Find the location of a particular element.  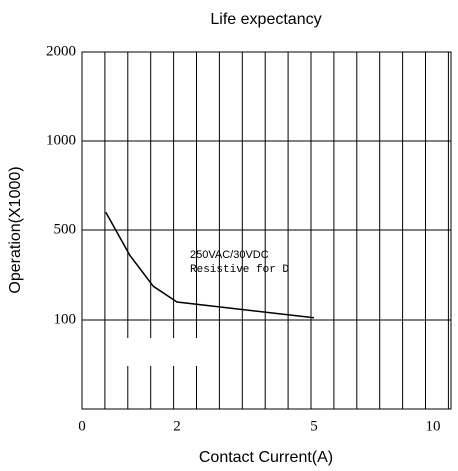

y-axis-label: Operation(X1000) is located at coordinates (15, 229).